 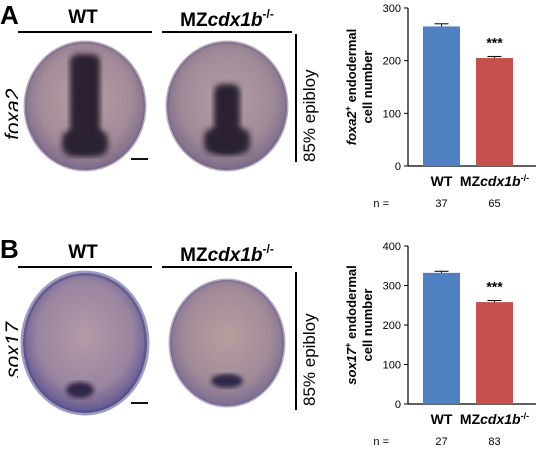 What do you see at coordinates (494, 204) in the screenshot?
I see `n-value: 65` at bounding box center [494, 204].